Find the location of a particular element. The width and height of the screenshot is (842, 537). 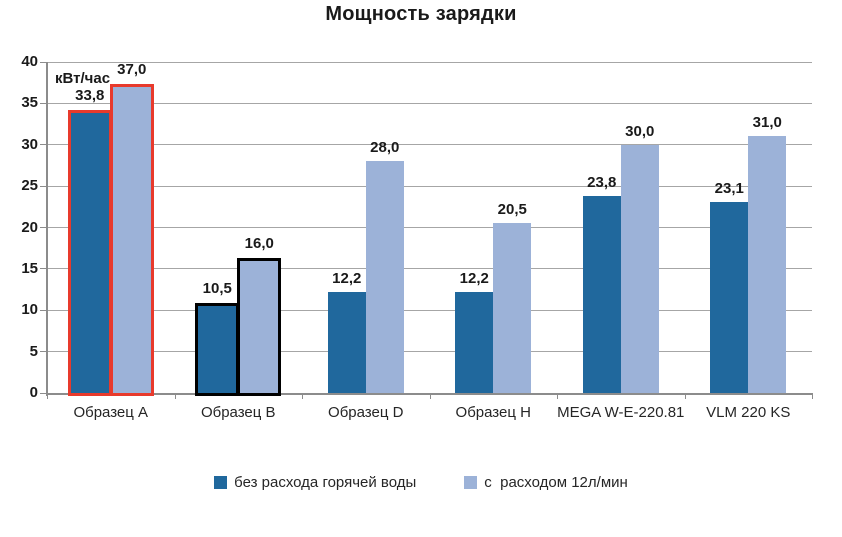

data-label: 37,0 is located at coordinates (132, 69).